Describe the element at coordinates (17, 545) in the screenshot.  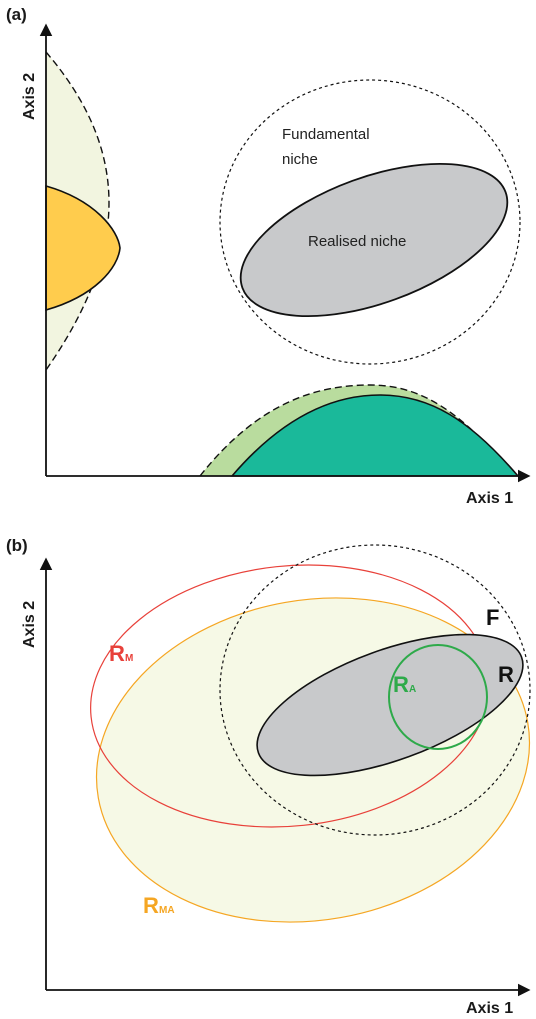
I see `panel-b-label: (b)` at that location.